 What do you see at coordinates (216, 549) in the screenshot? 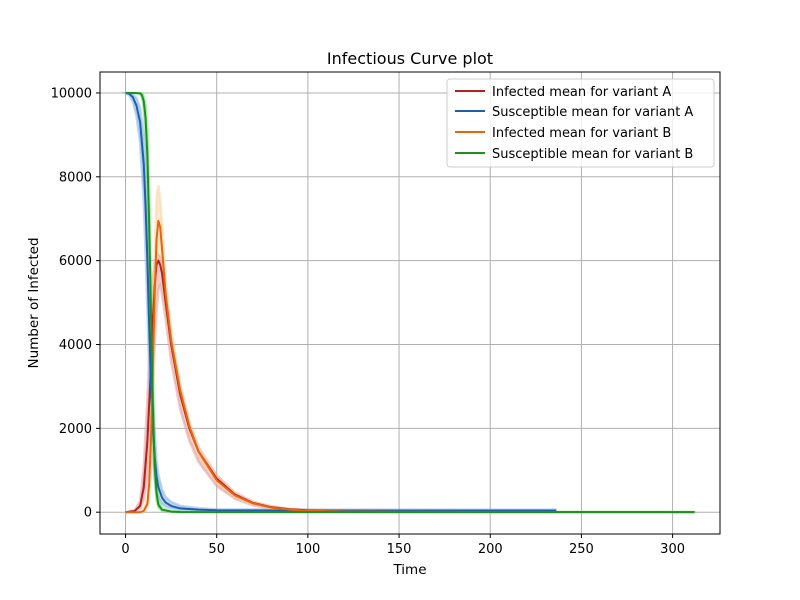
I see `x-tick-label: 50` at bounding box center [216, 549].